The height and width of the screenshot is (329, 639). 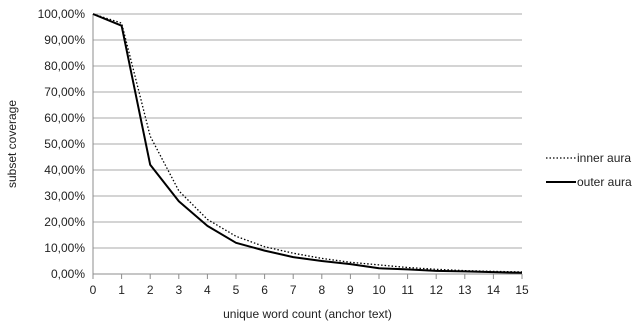 What do you see at coordinates (589, 170) in the screenshot?
I see `legend: inner aura outer aura` at bounding box center [589, 170].